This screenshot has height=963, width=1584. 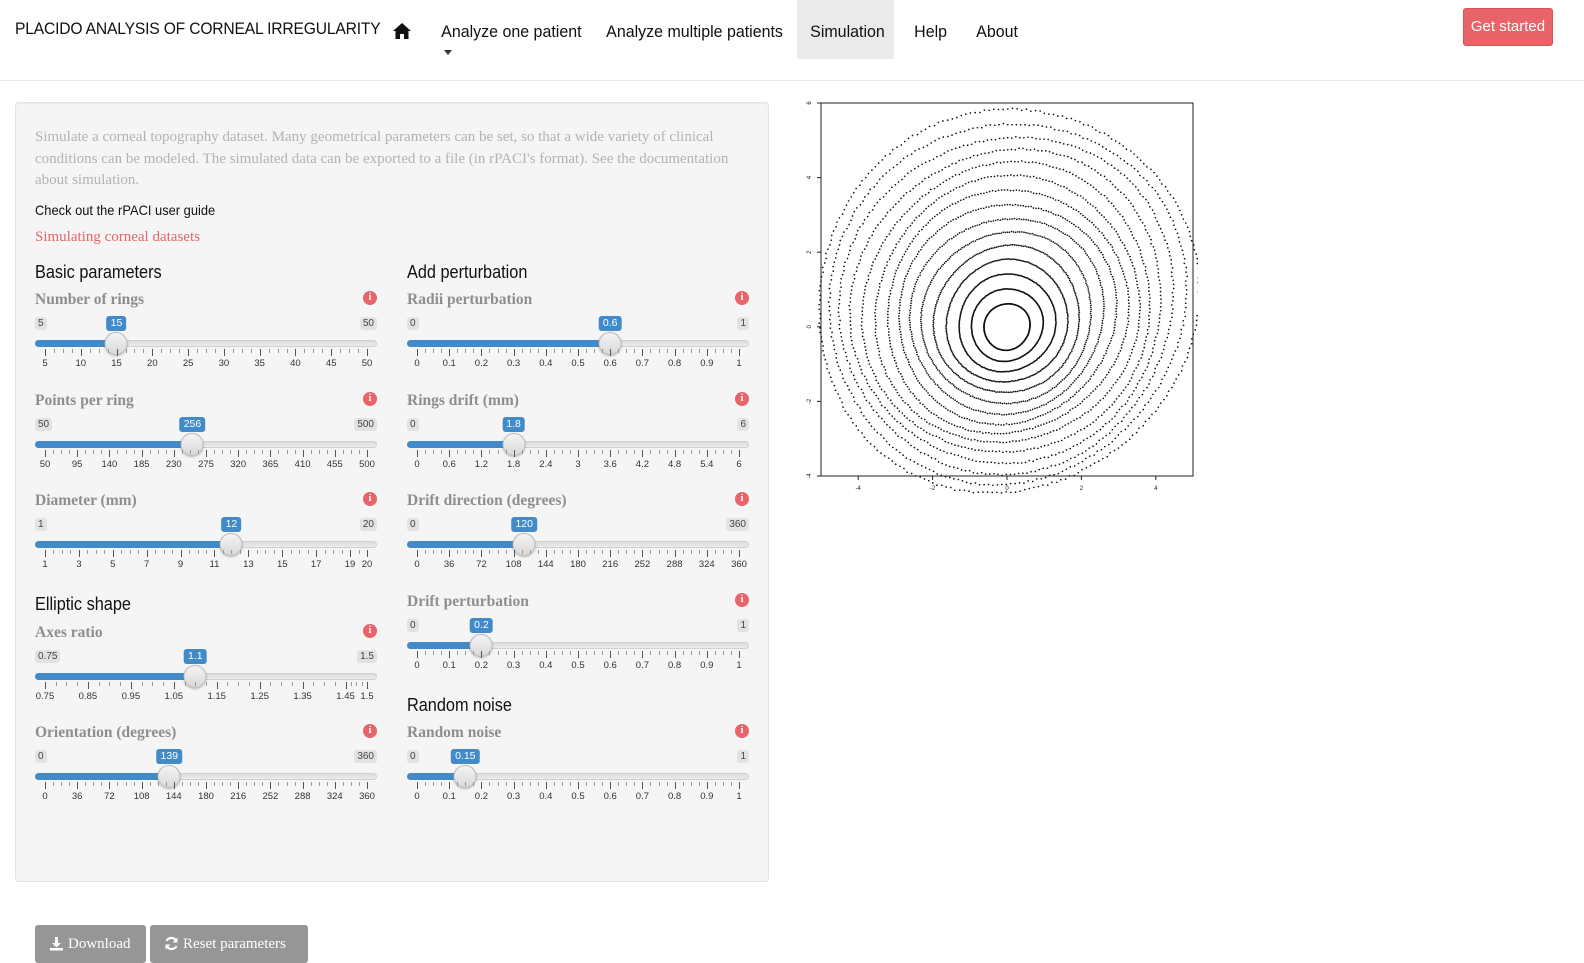 What do you see at coordinates (197, 29) in the screenshot?
I see `brand-title: PLACIDO ANALYSIS OF CORNEAL IRREGULARITY` at bounding box center [197, 29].